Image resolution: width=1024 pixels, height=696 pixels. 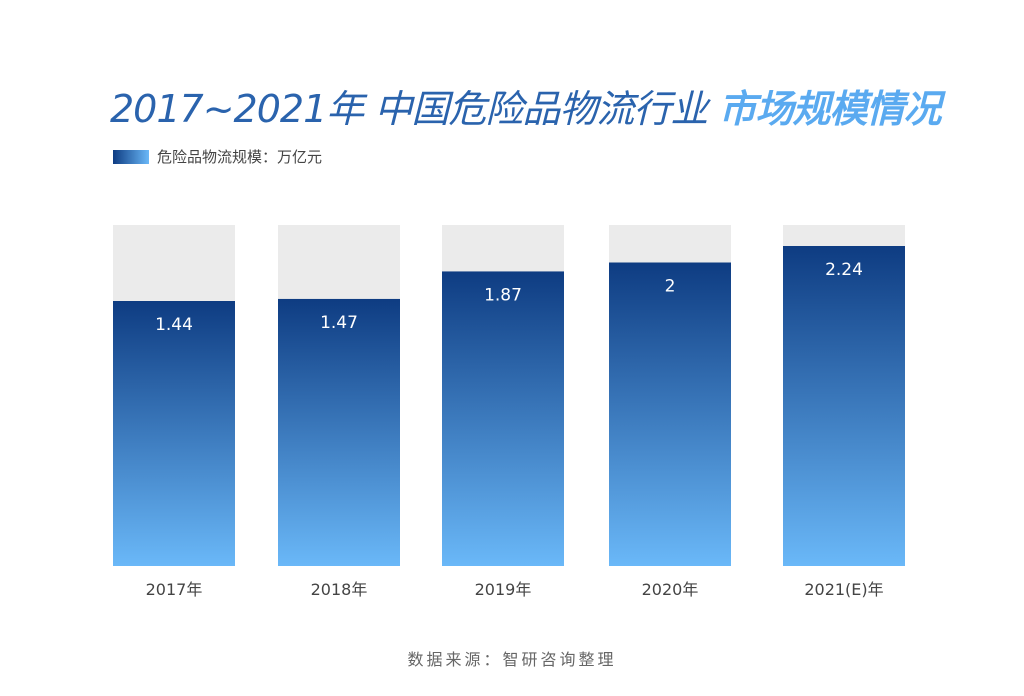 What do you see at coordinates (512, 659) in the screenshot?
I see `data-source: 数据来源：智研咨询整理` at bounding box center [512, 659].